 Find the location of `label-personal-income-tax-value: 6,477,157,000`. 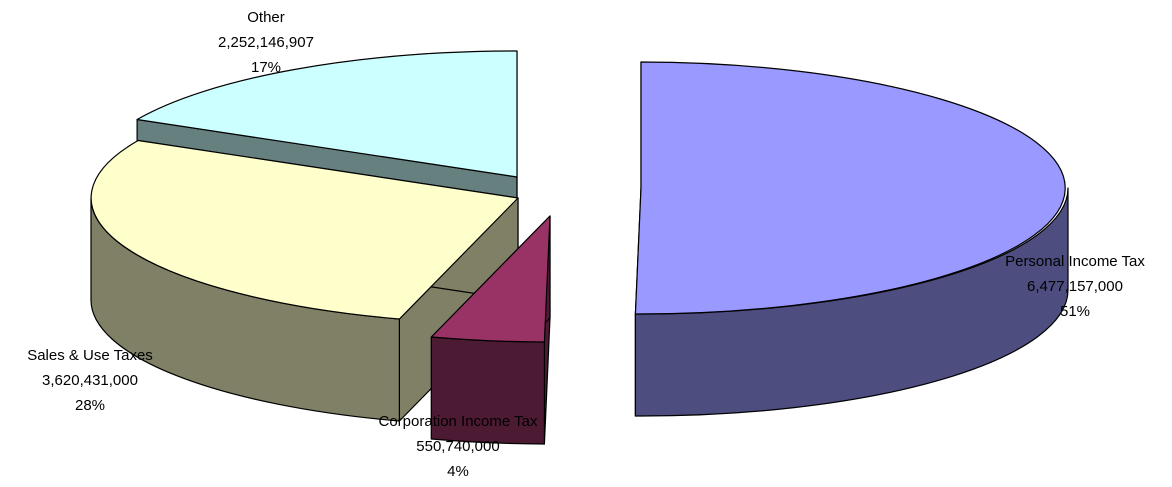

label-personal-income-tax-value: 6,477,157,000 is located at coordinates (1075, 286).